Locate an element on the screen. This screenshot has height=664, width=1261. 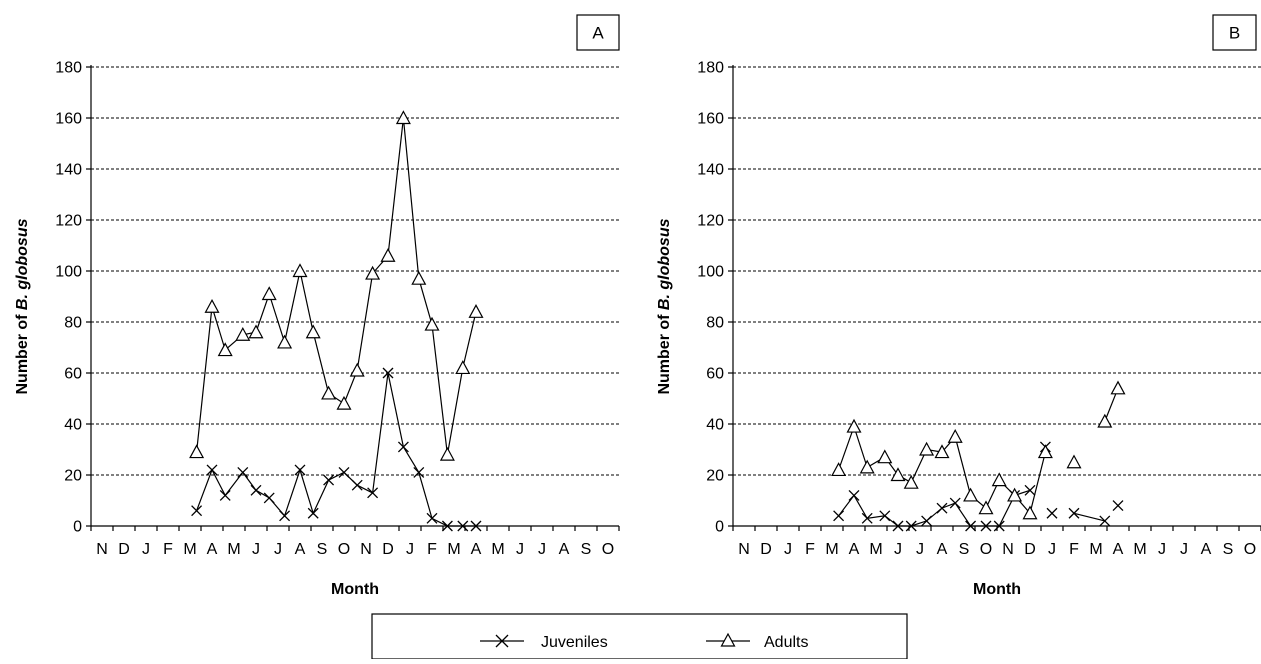
legend-box is located at coordinates (639, 636).